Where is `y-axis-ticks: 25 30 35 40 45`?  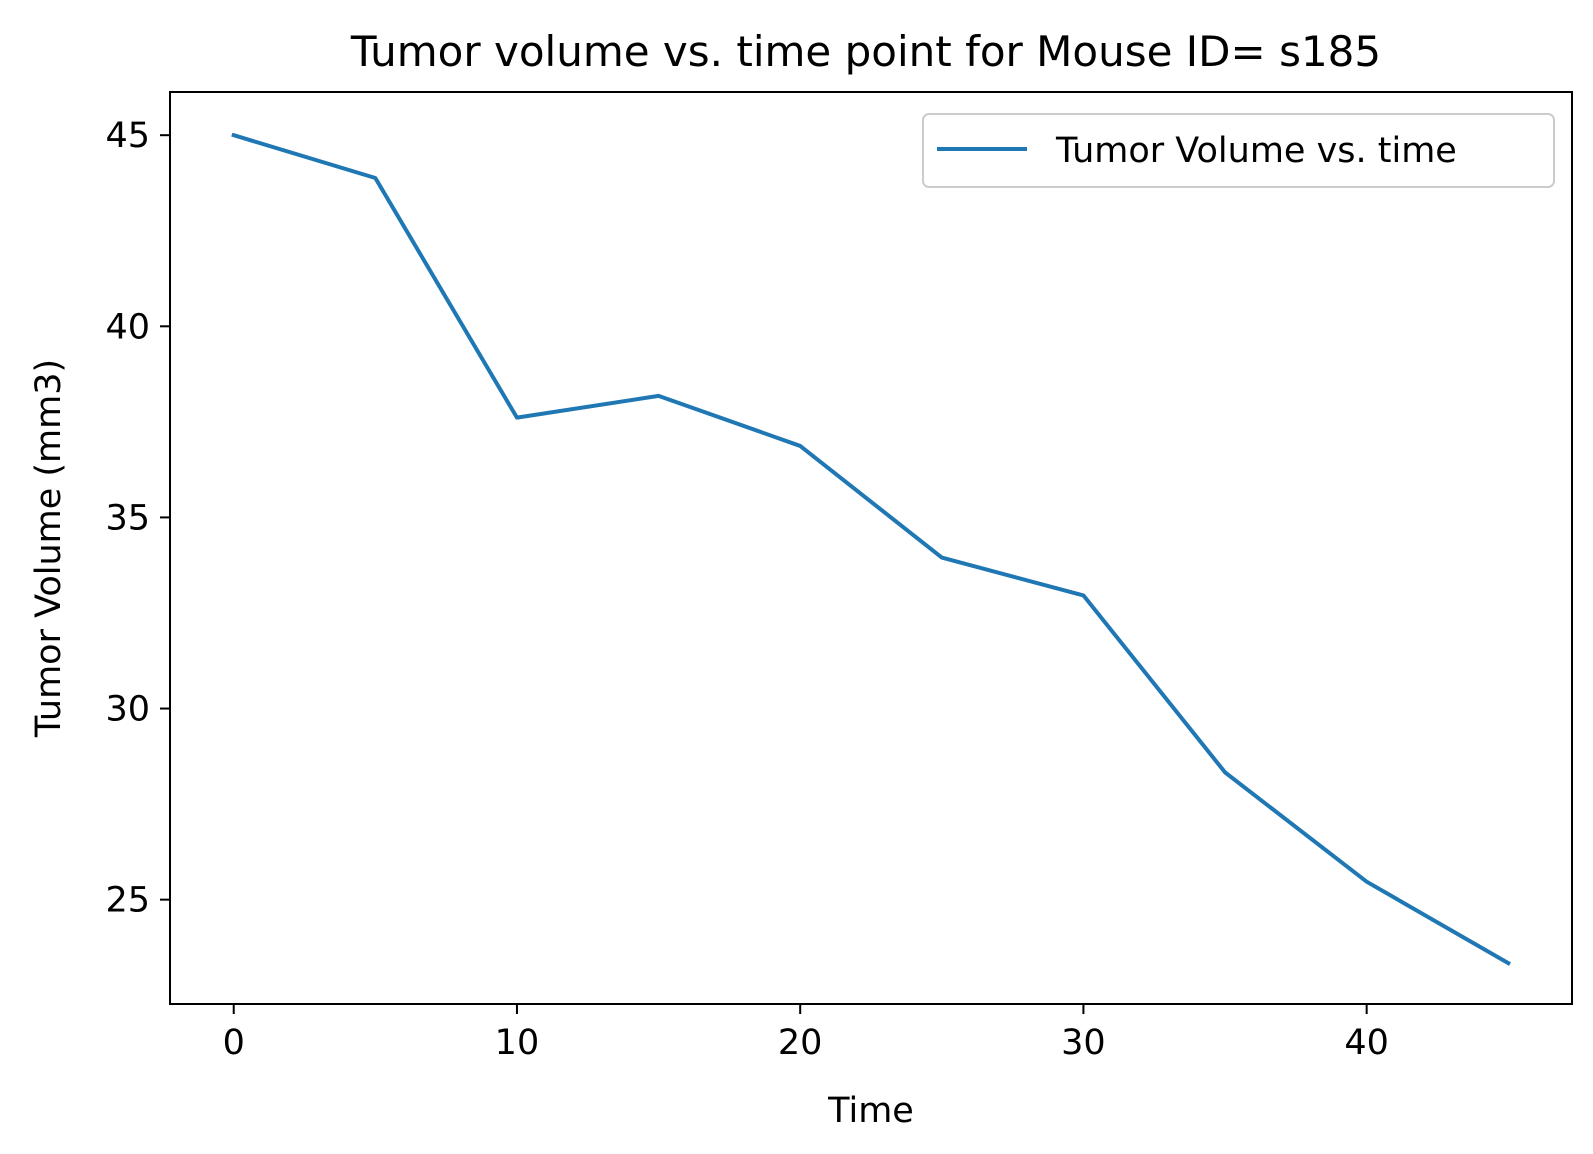 y-axis-ticks: 25 30 35 40 45 is located at coordinates (137, 518).